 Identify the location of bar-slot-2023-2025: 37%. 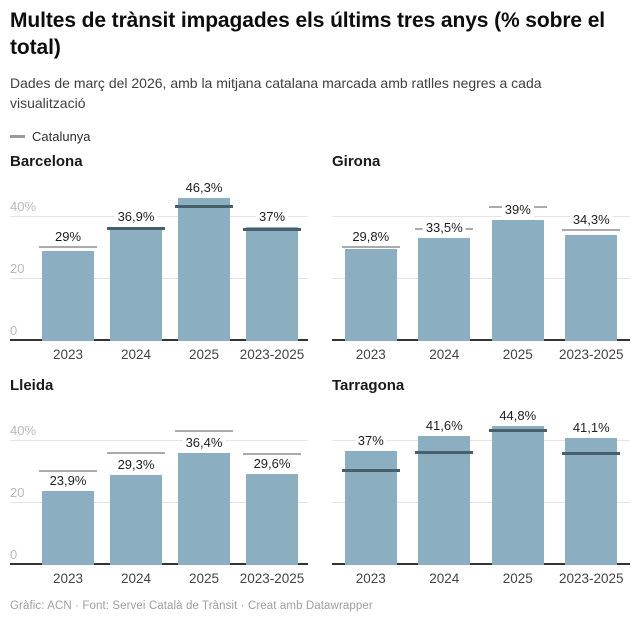
(272, 259).